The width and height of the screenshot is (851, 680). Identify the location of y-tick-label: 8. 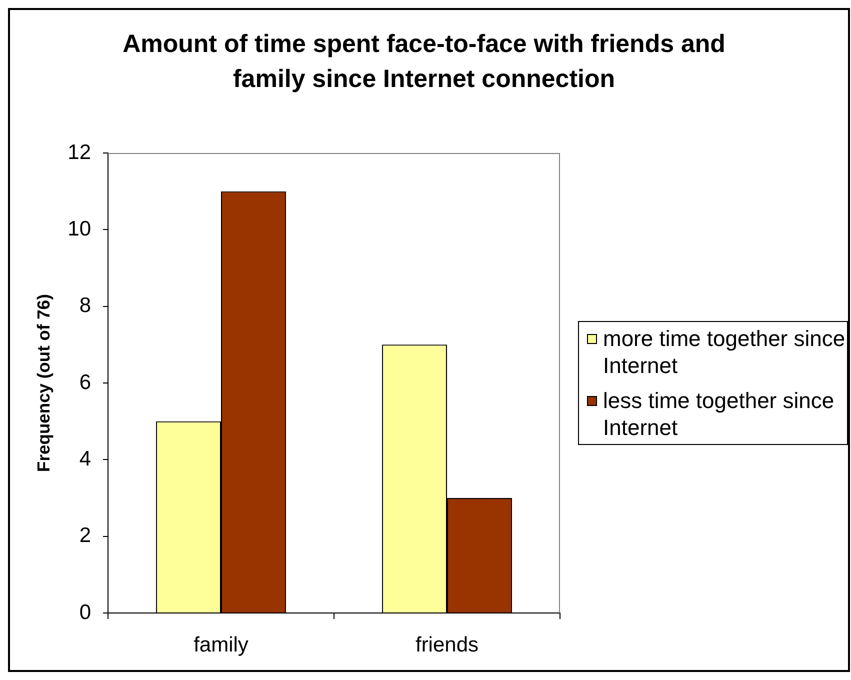
(85, 306).